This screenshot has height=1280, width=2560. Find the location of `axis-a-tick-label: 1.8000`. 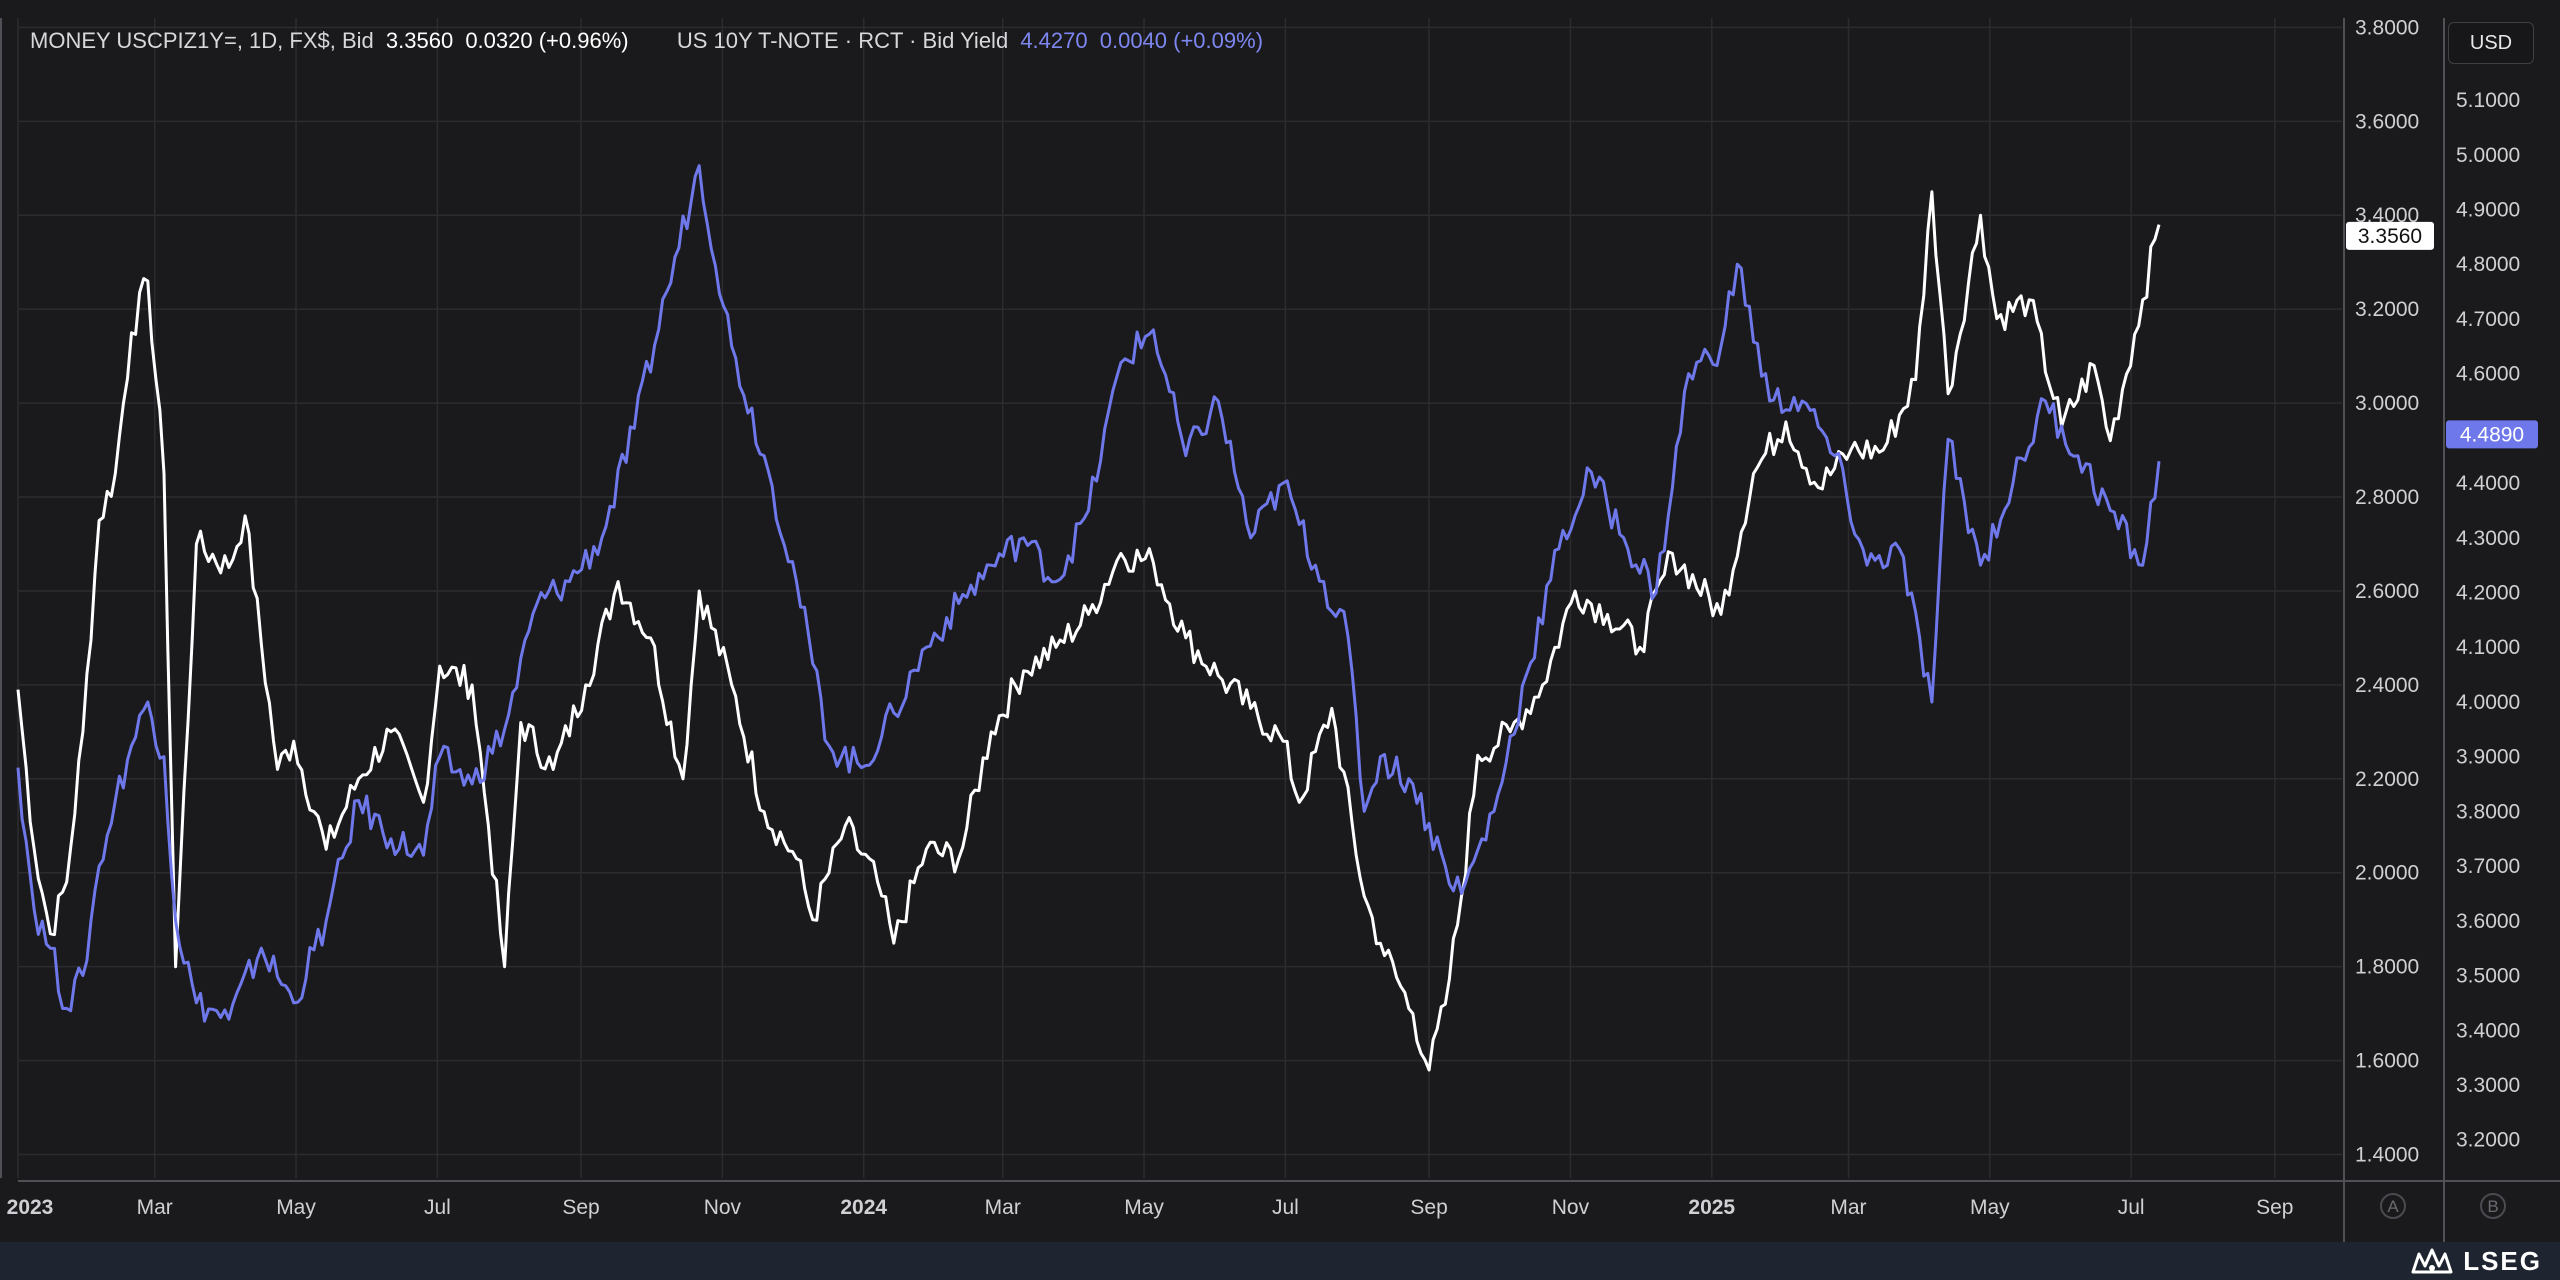

axis-a-tick-label: 1.8000 is located at coordinates (2387, 967).